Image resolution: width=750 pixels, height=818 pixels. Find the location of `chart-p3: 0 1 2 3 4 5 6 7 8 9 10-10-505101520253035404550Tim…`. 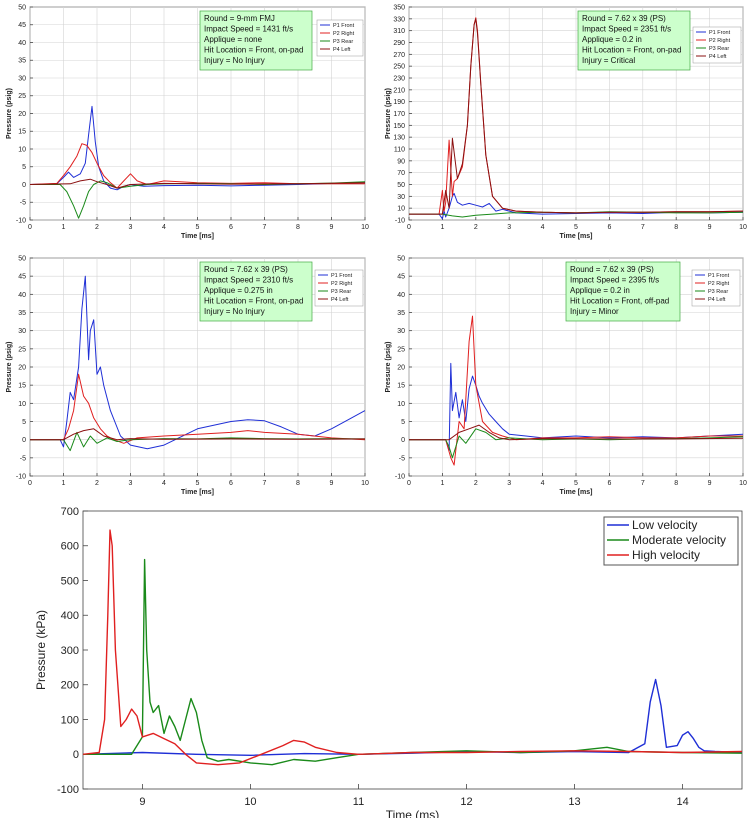

chart-p3: 0 1 2 3 4 5 6 7 8 9 10-10-505101520253035404550Tim… is located at coordinates (187, 375).